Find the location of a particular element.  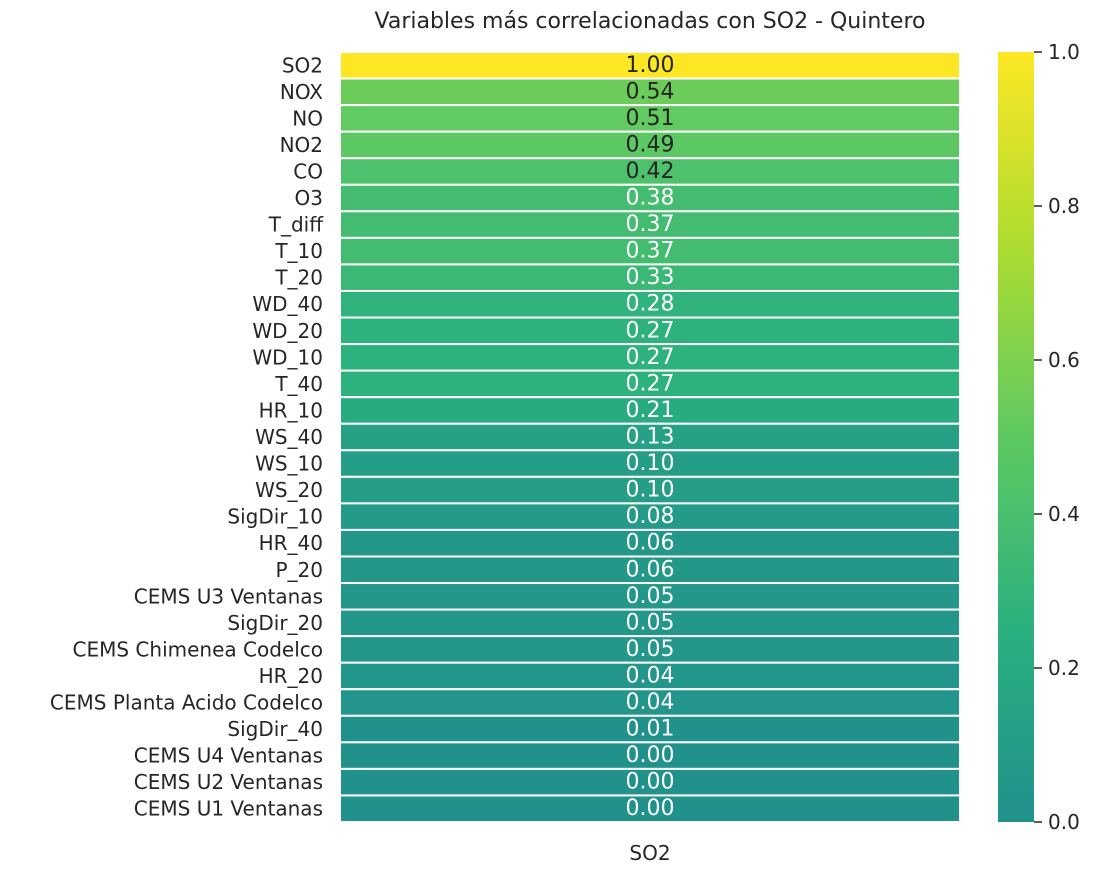

row-label: CEMS U4 Ventanas is located at coordinates (228, 756).